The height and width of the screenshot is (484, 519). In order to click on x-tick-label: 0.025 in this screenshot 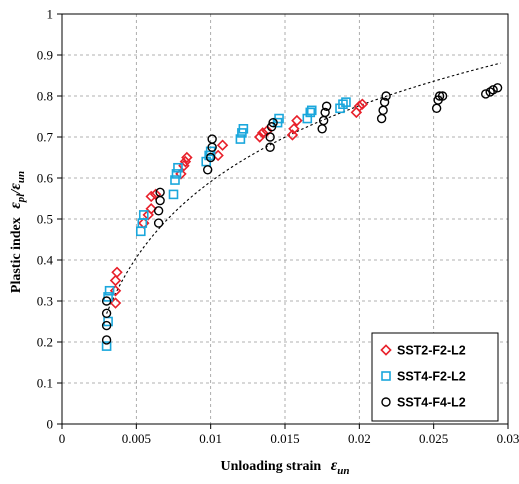, I will do `click(433, 438)`.